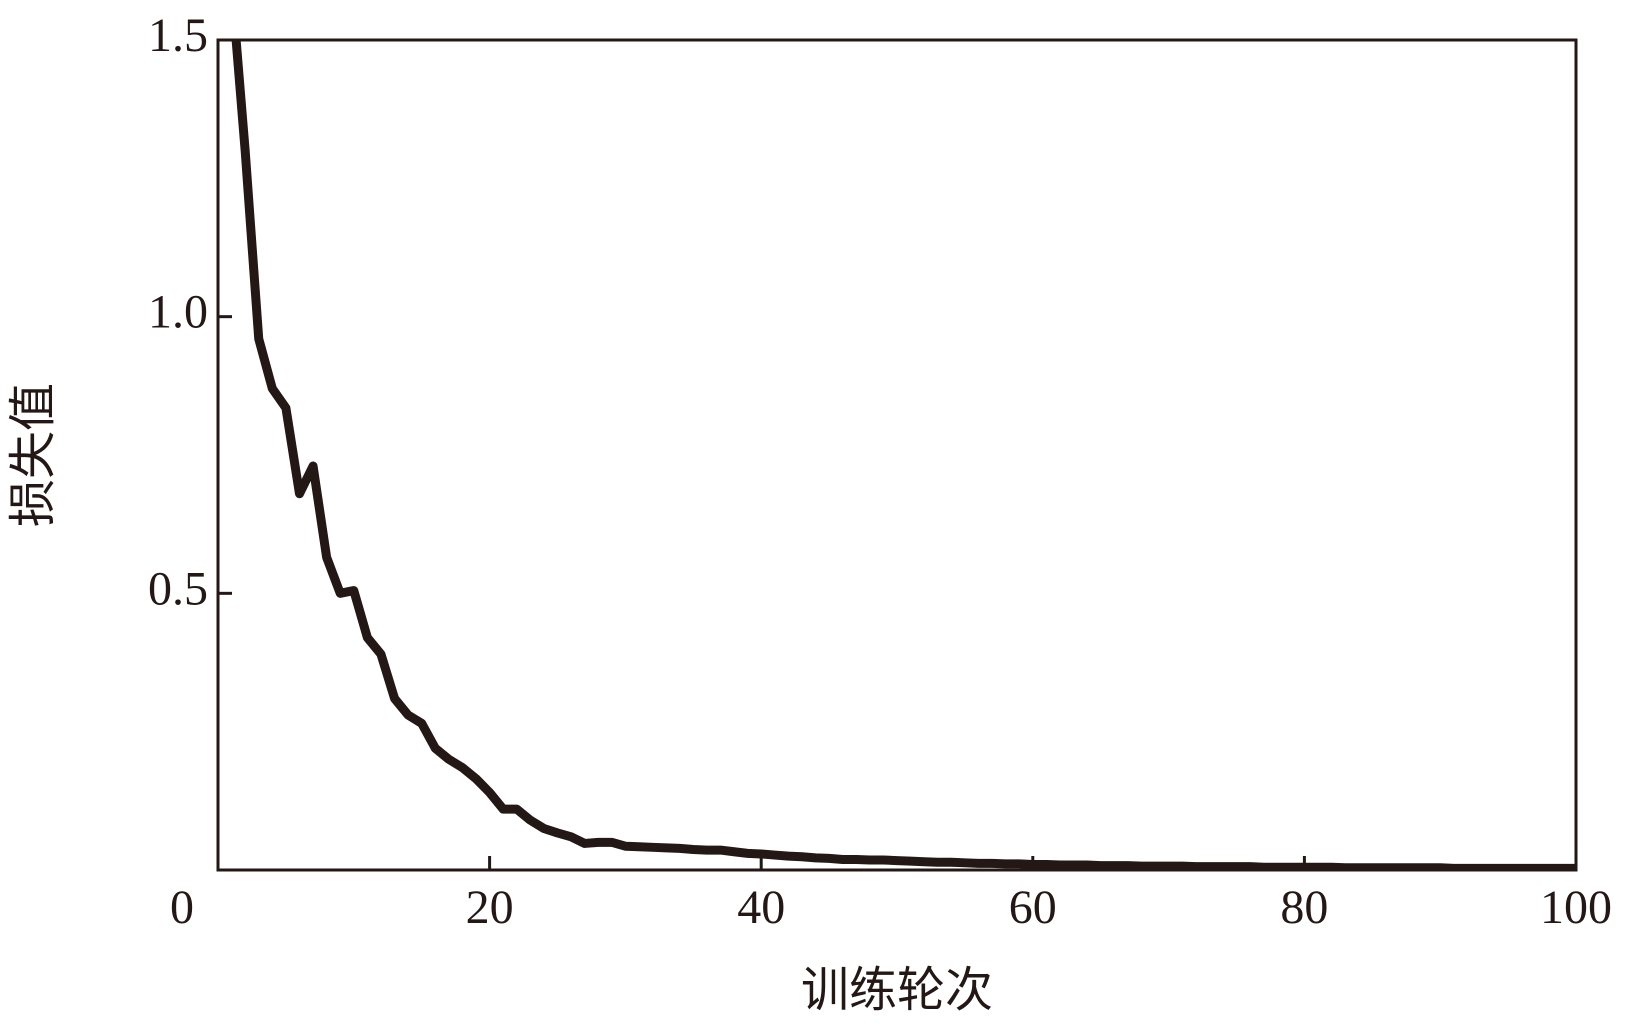  Describe the element at coordinates (897, 990) in the screenshot. I see `x-axis-title: 训练轮次` at that location.